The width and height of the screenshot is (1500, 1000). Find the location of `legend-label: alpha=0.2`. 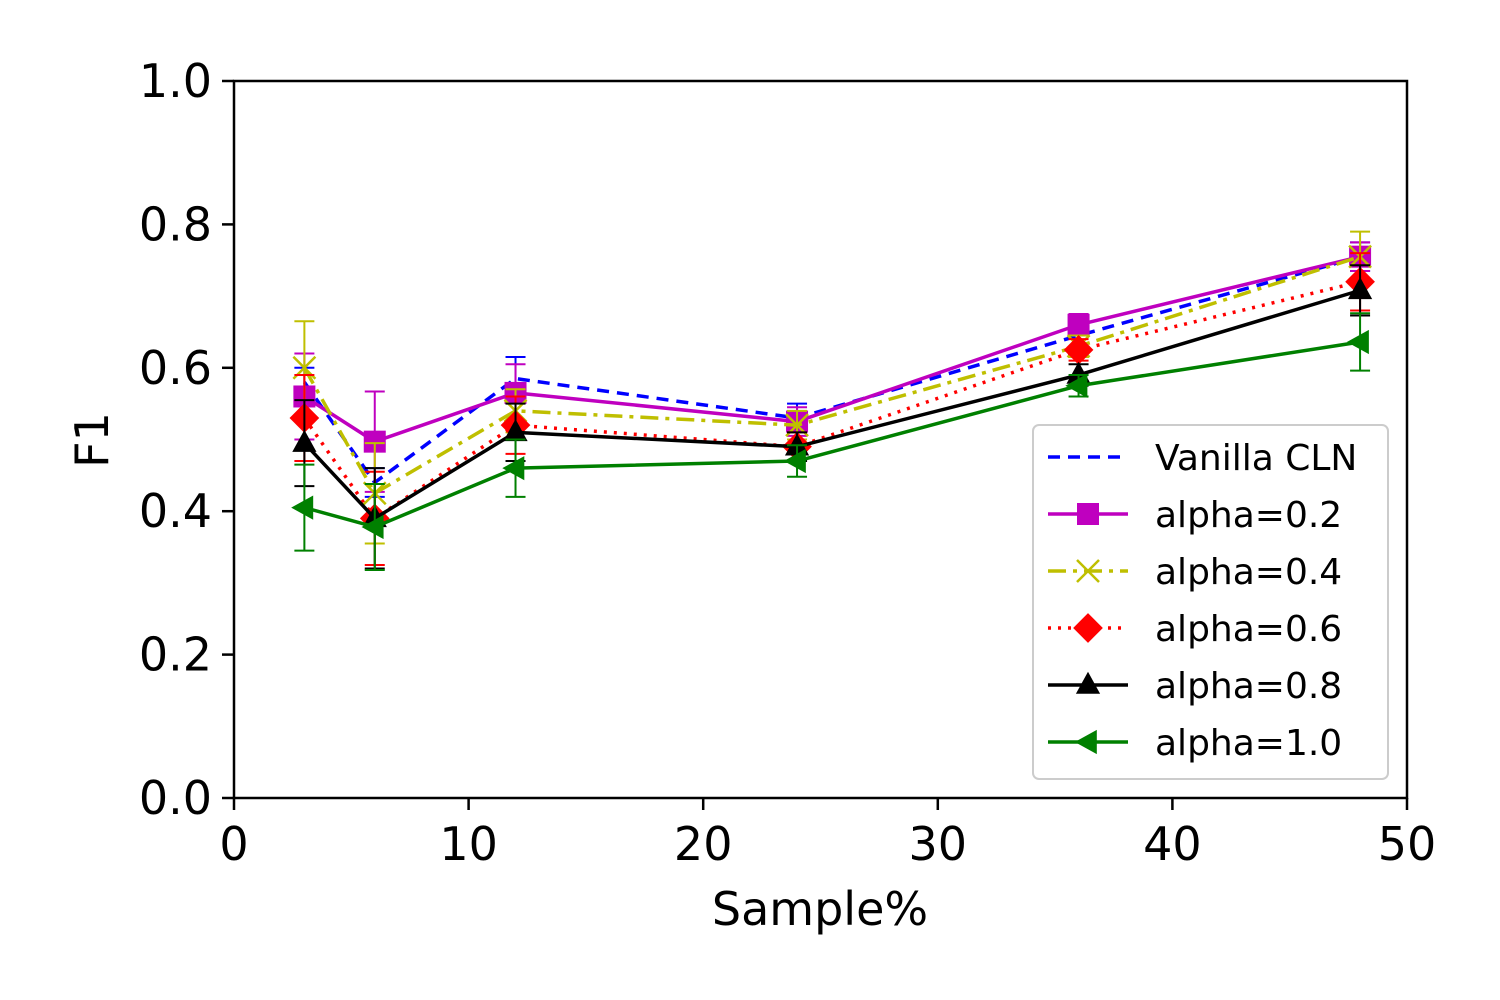

legend-label: alpha=0.2 is located at coordinates (1248, 515).